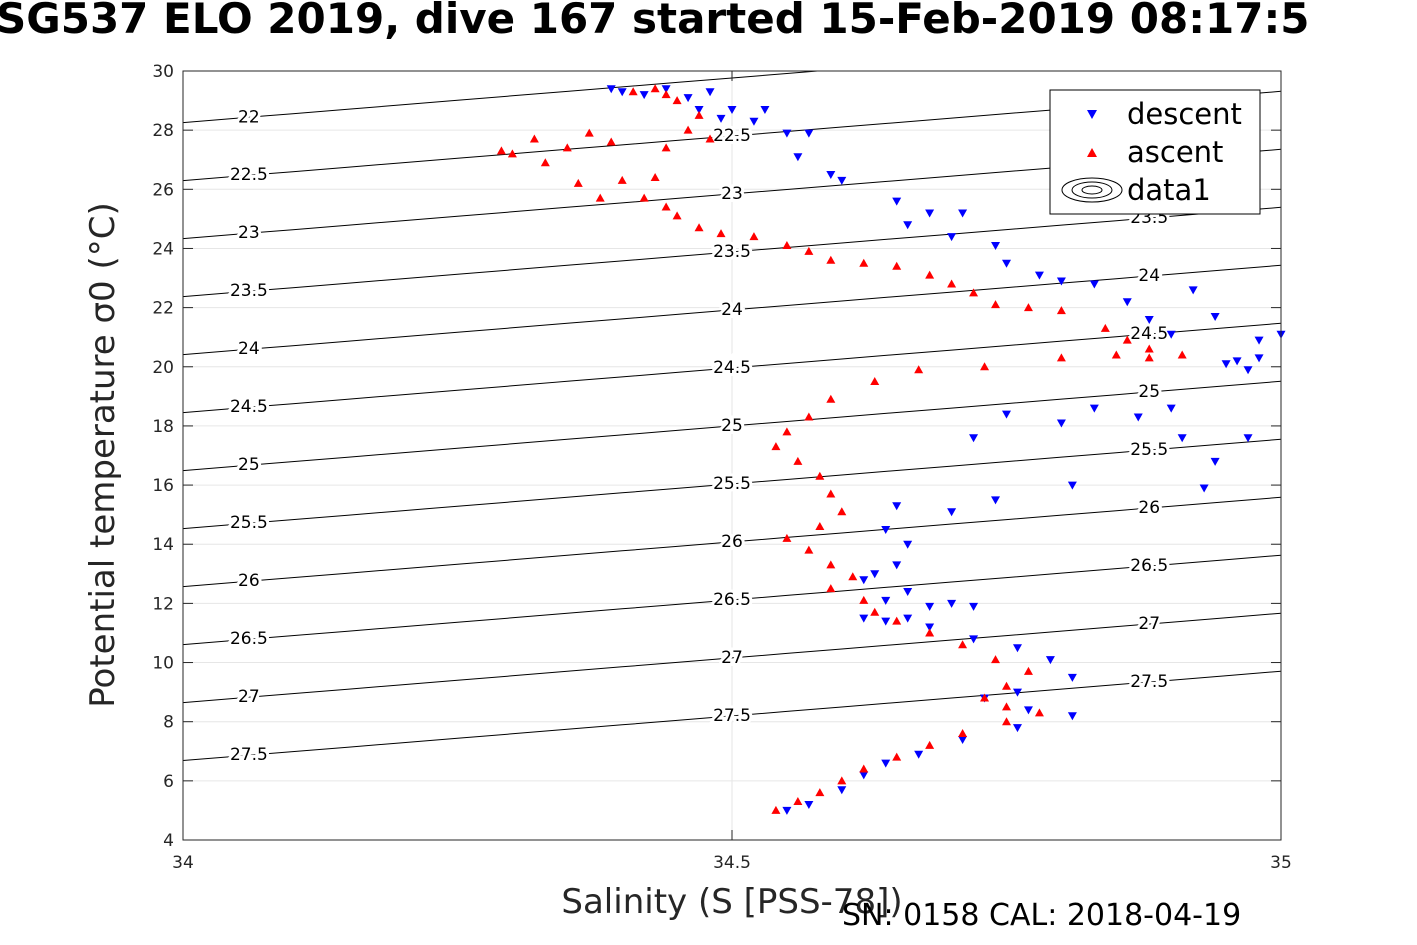 This screenshot has height=945, width=1417. Describe the element at coordinates (732, 542) in the screenshot. I see `contour-label: 26` at that location.